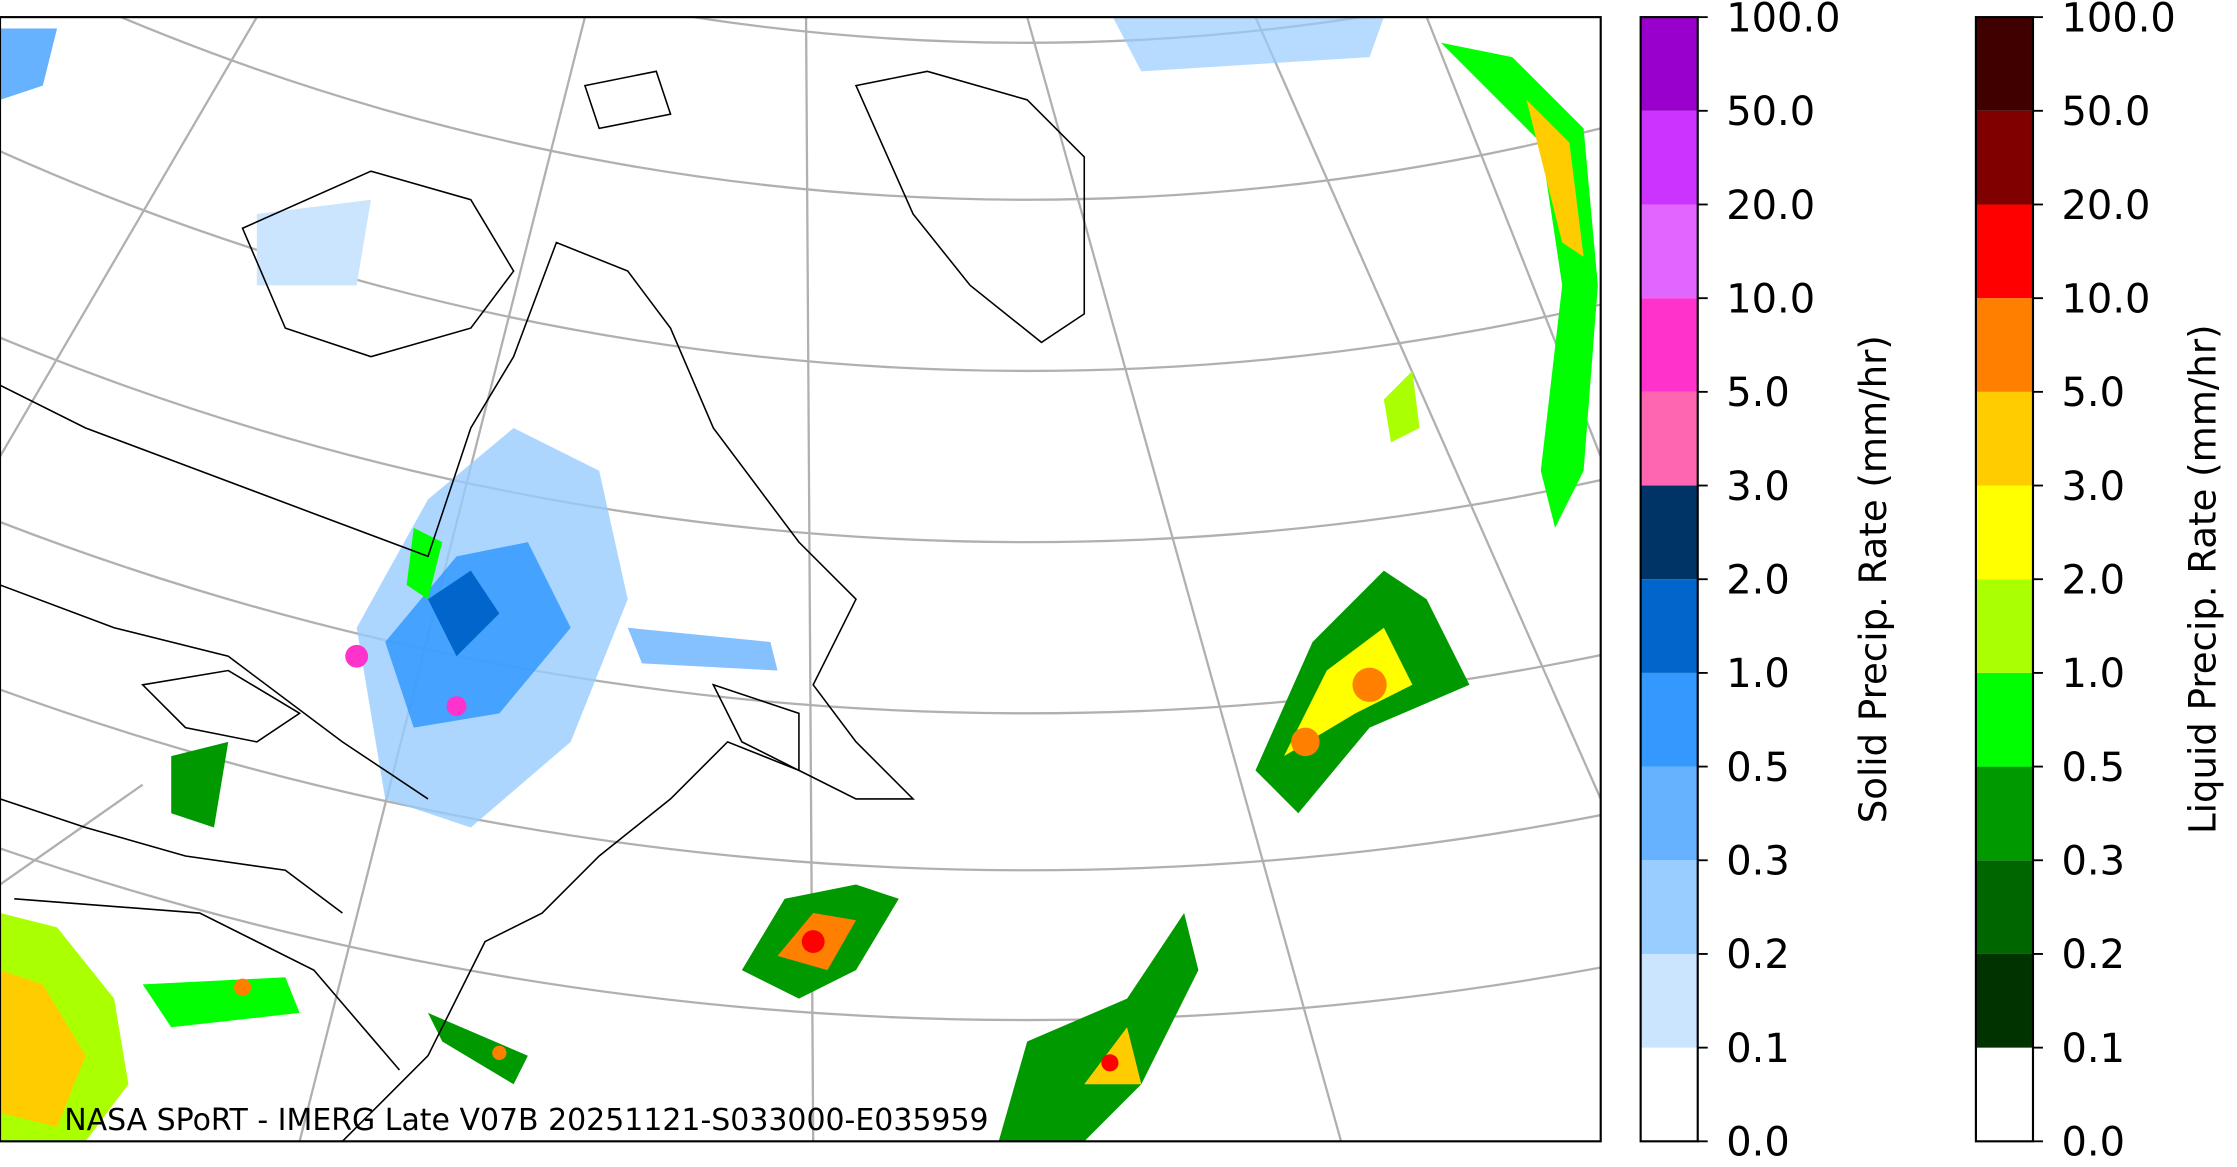 The height and width of the screenshot is (1167, 2237). What do you see at coordinates (2203, 579) in the screenshot?
I see `colorbar-label: Liquid Precip. Rate (mm/hr)` at bounding box center [2203, 579].